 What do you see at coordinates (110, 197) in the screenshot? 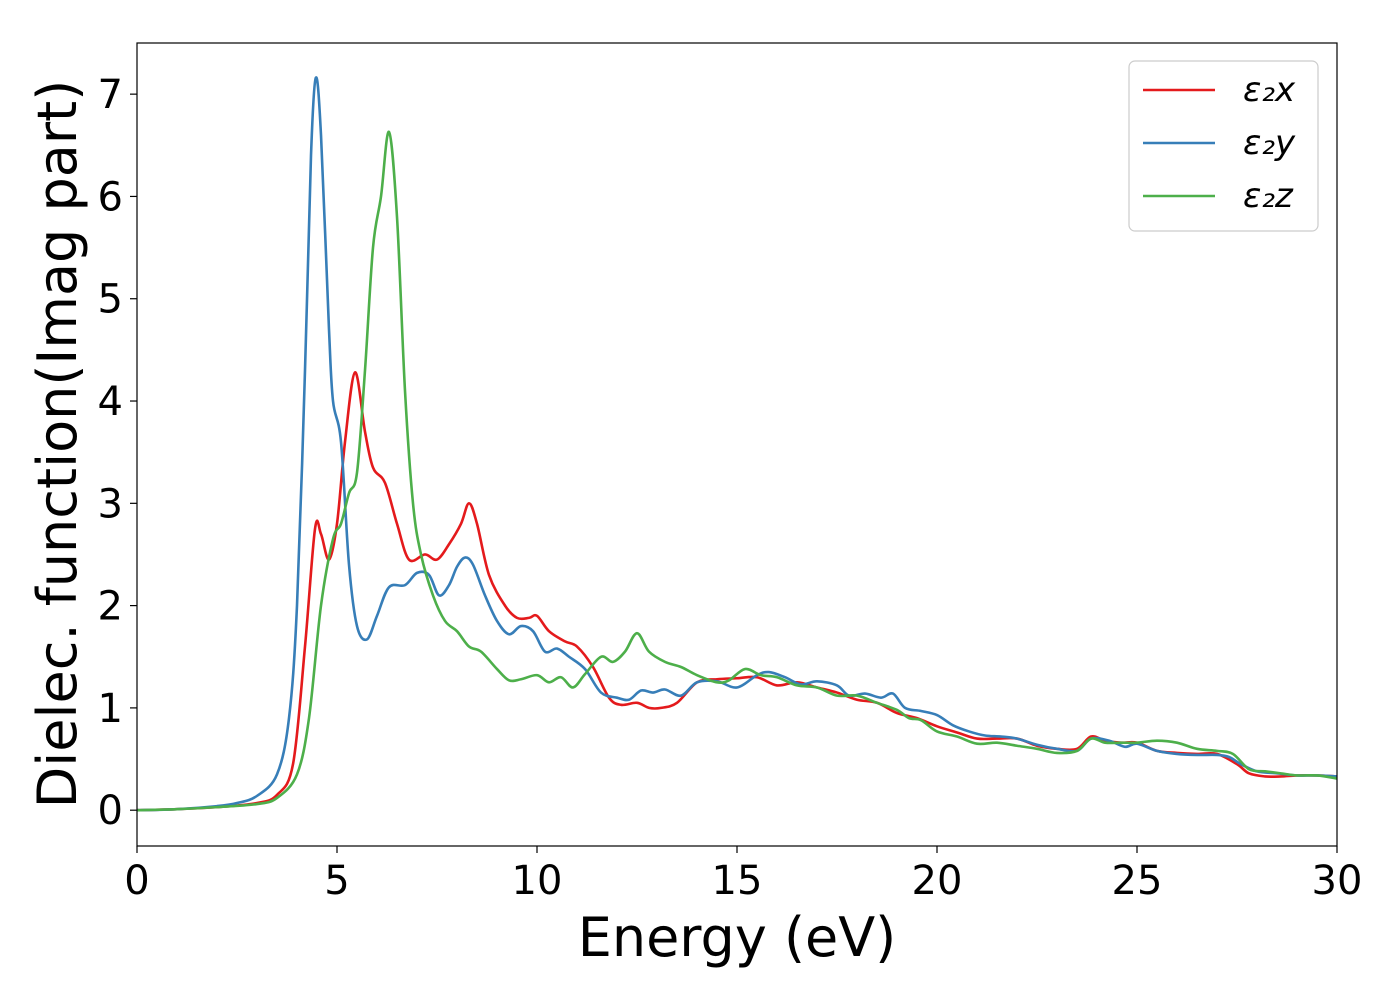
I see `y-tick-label: 6` at bounding box center [110, 197].